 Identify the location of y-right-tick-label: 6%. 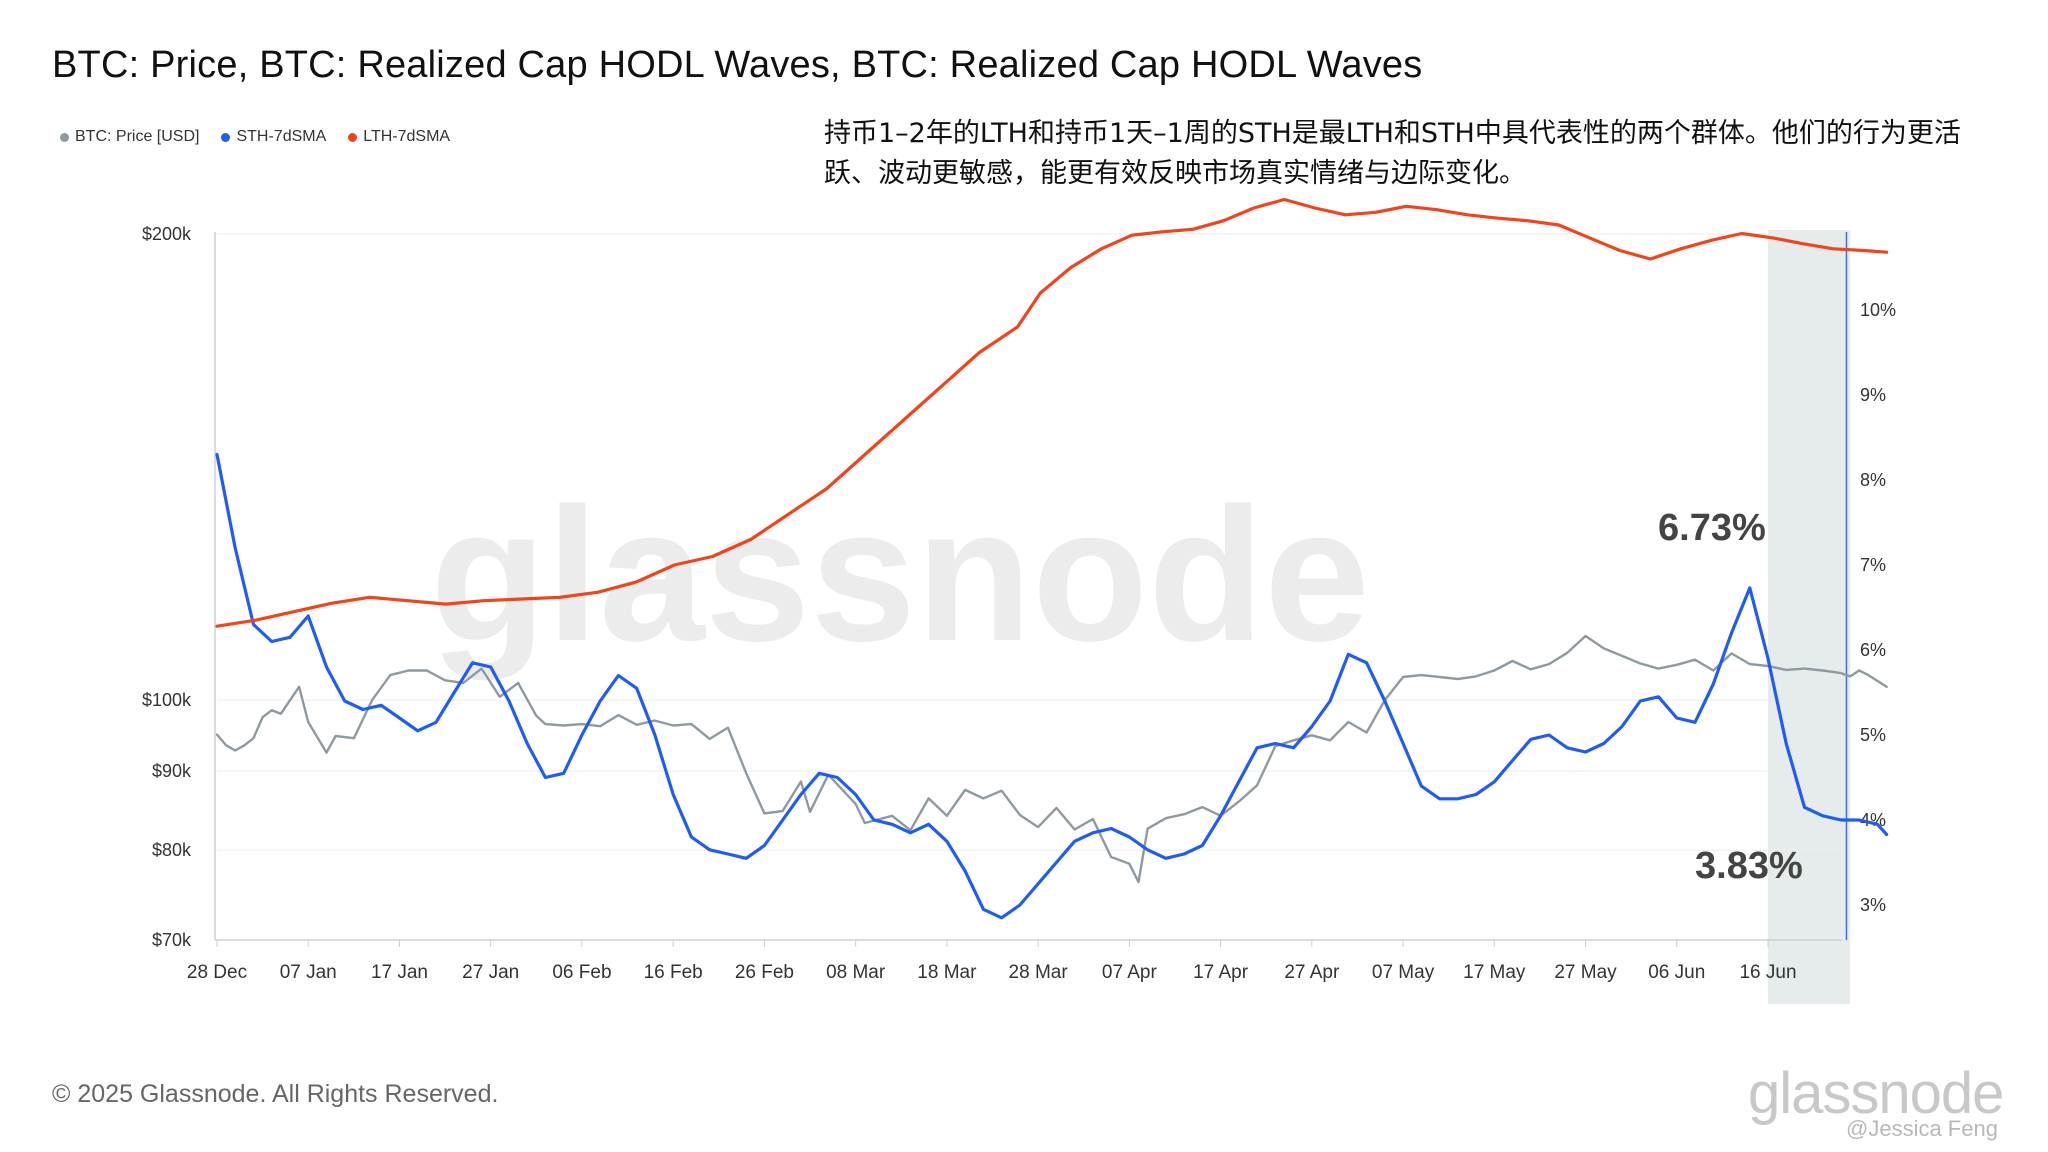
(1873, 650).